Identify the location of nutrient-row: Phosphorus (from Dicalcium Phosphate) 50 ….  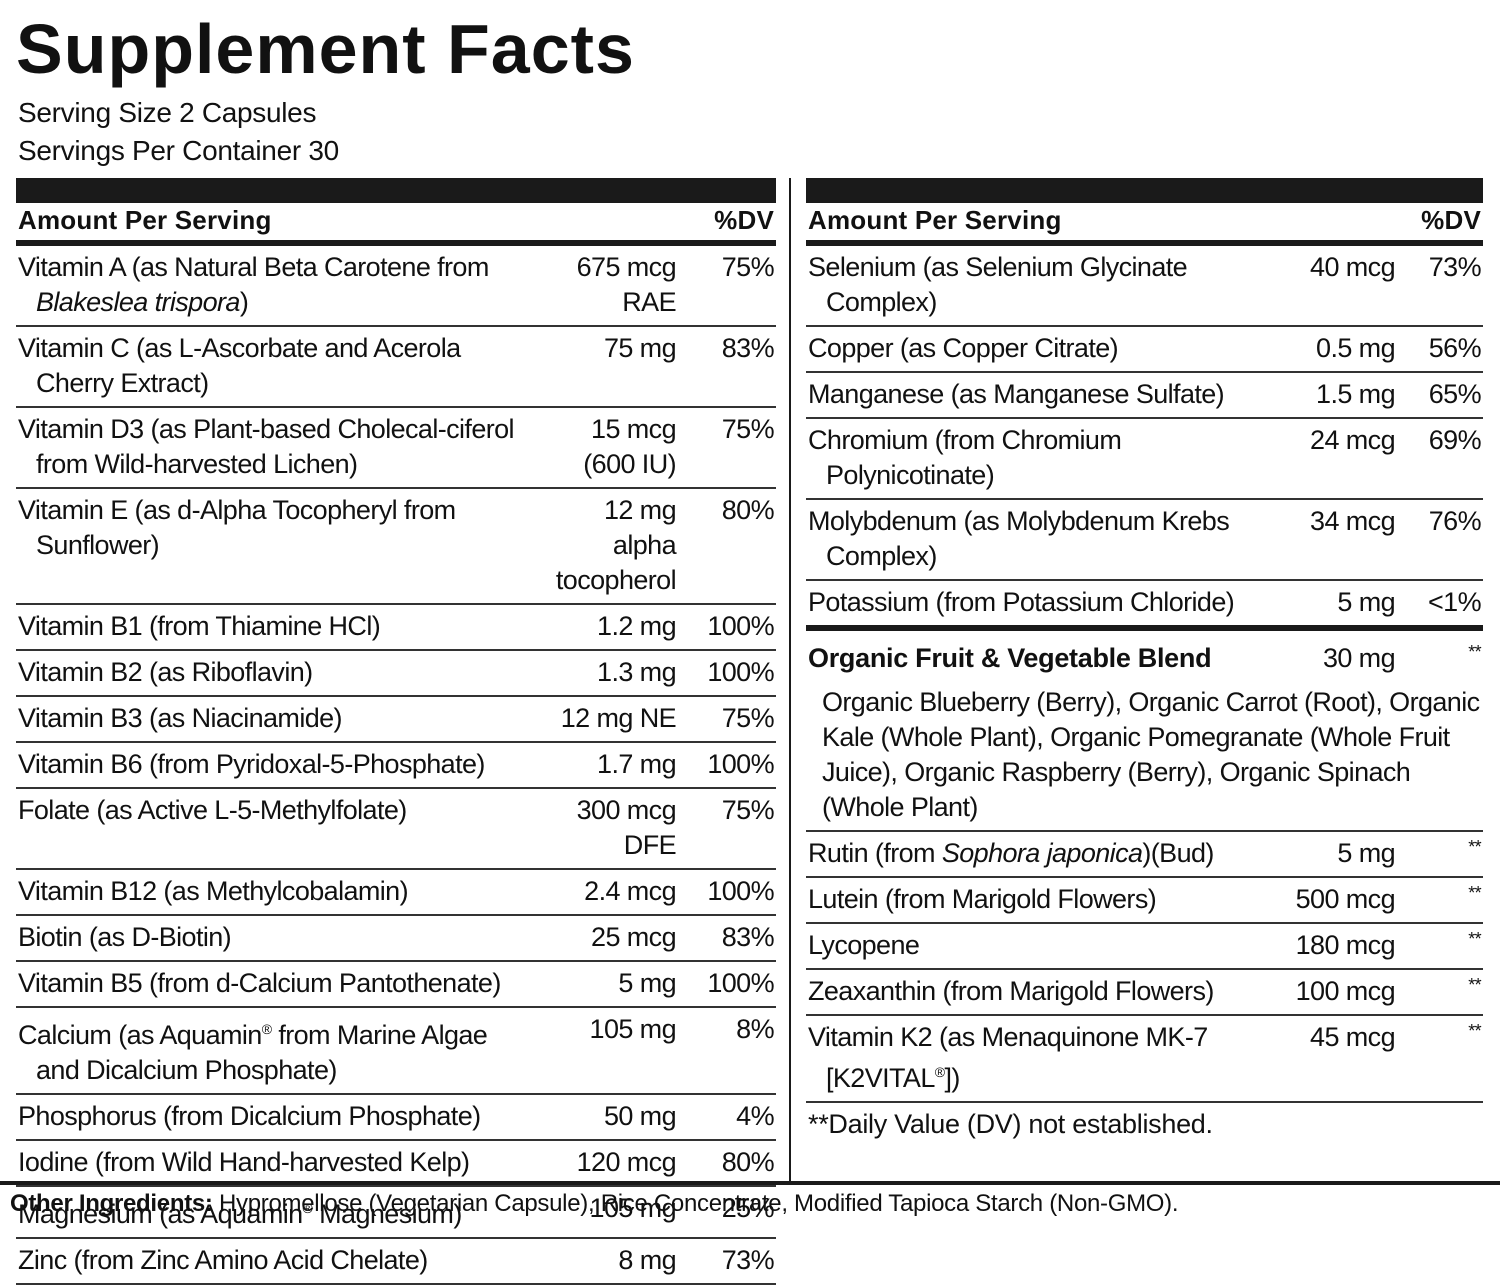
(396, 1117).